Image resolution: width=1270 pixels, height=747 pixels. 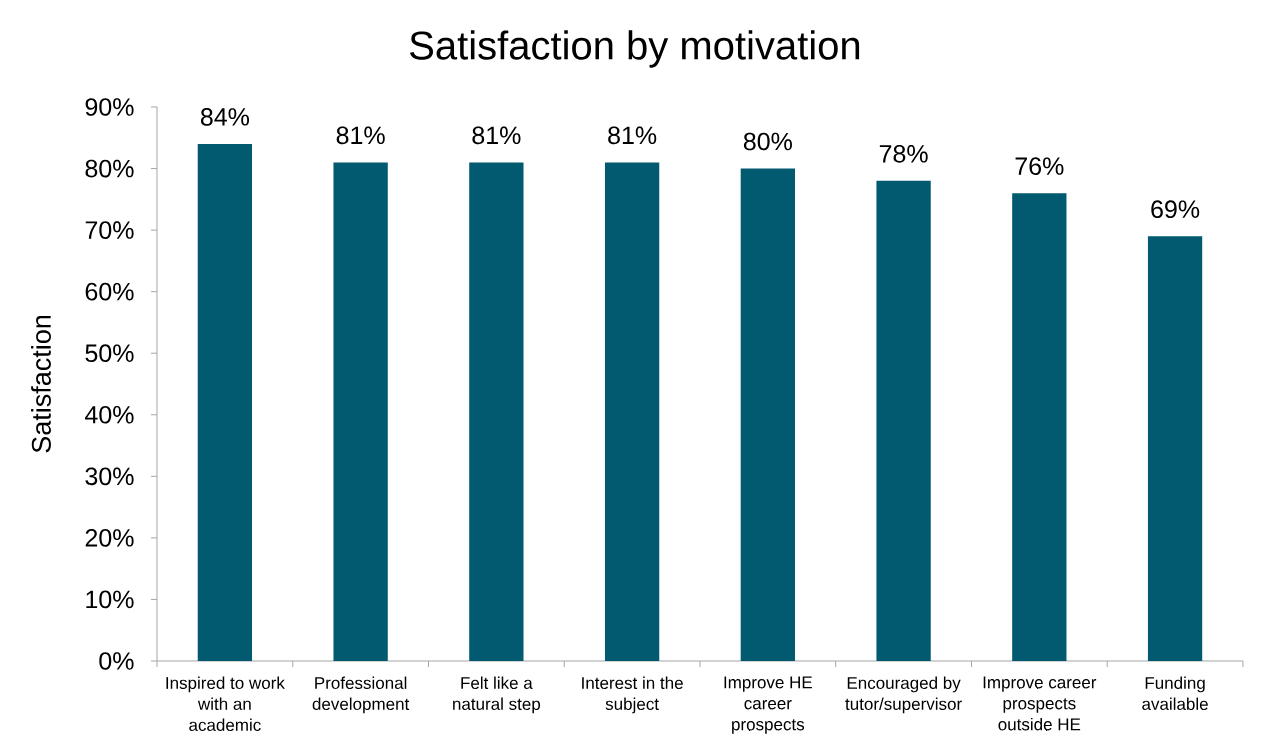 I want to click on data-label: 80%, so click(x=767, y=141).